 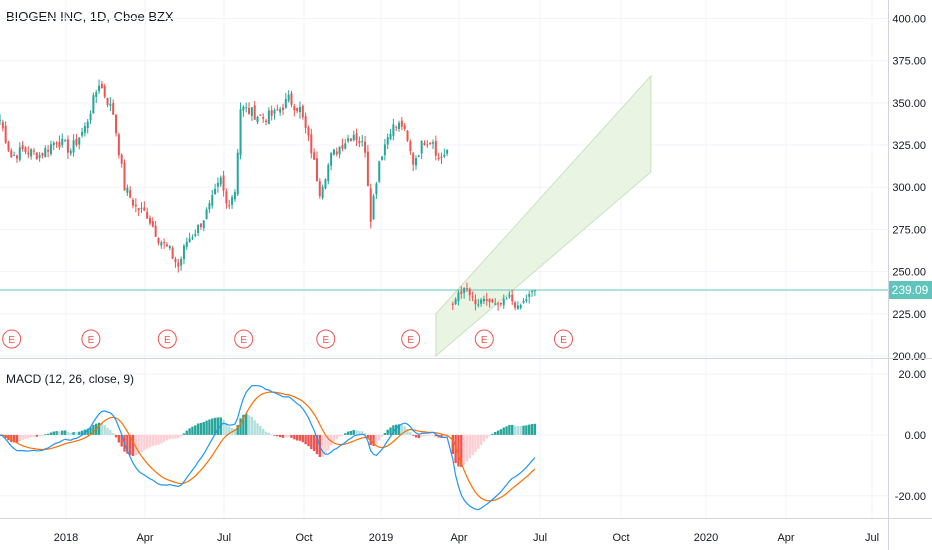 What do you see at coordinates (381, 538) in the screenshot?
I see `x-tick-label: 2019` at bounding box center [381, 538].